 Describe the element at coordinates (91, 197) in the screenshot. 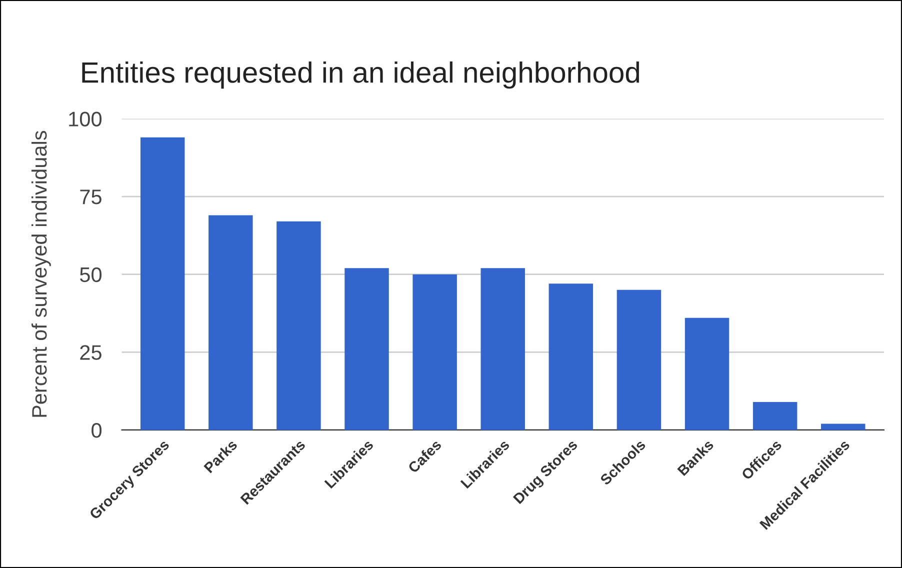

I see `y-tick-label: 75` at that location.